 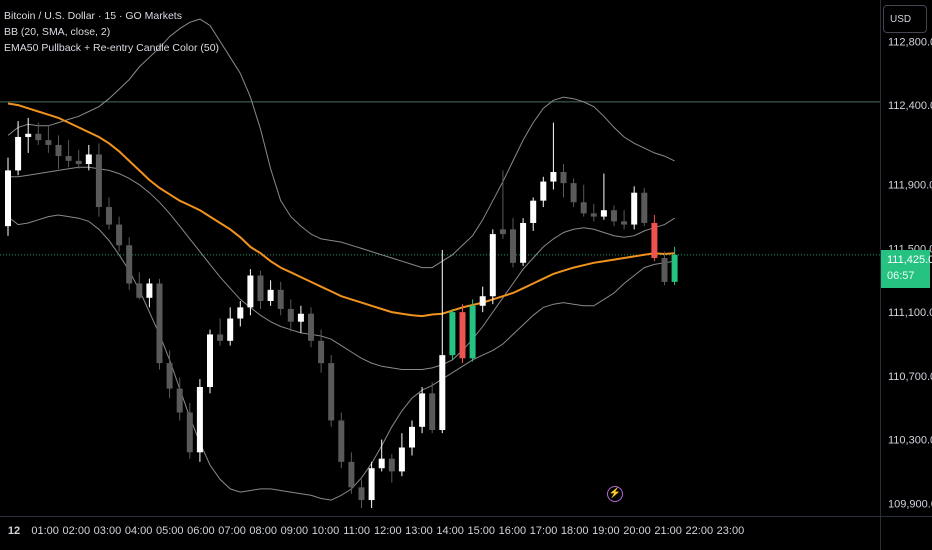 I want to click on last-price-value: 111,425.00, so click(x=909, y=260).